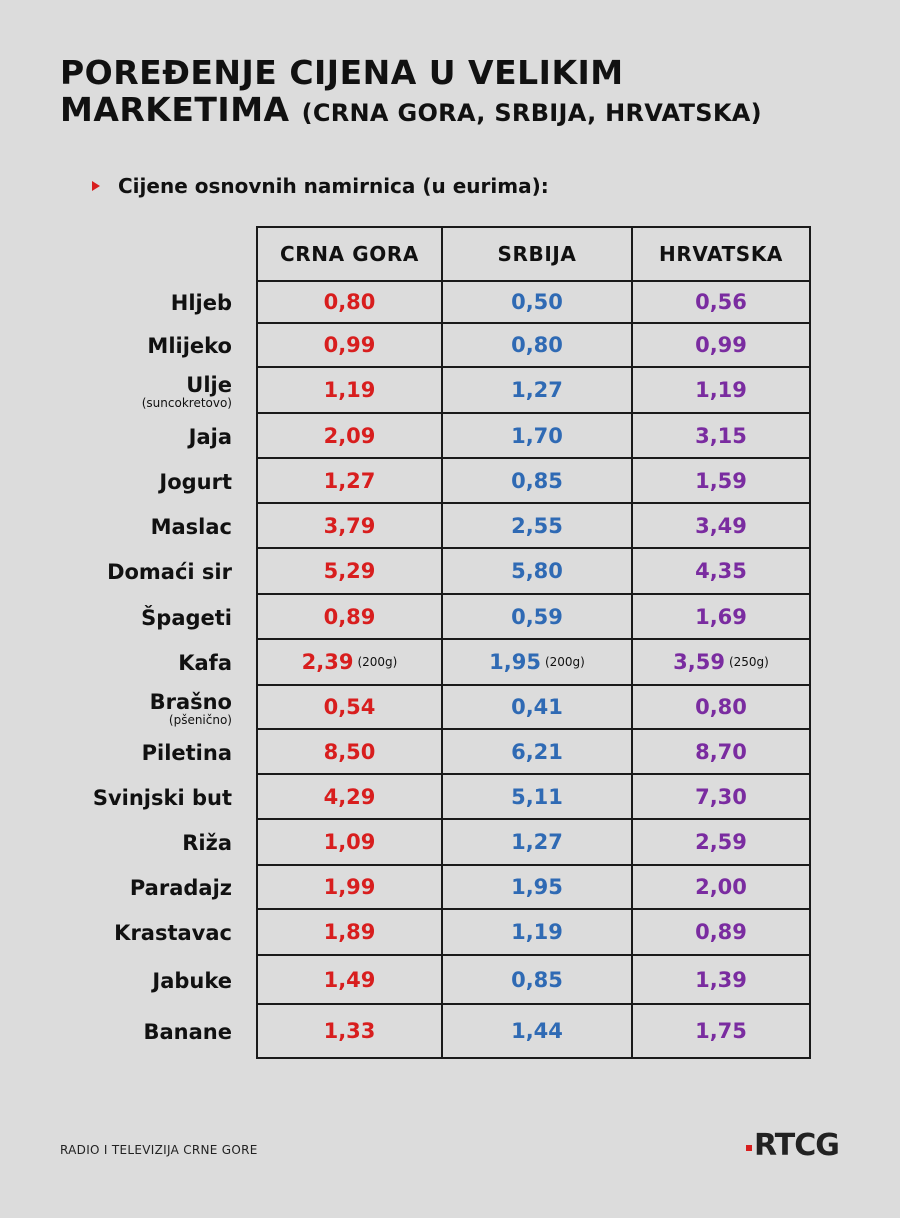 This screenshot has width=900, height=1218. I want to click on price-crna-gora: 0,54, so click(349, 707).